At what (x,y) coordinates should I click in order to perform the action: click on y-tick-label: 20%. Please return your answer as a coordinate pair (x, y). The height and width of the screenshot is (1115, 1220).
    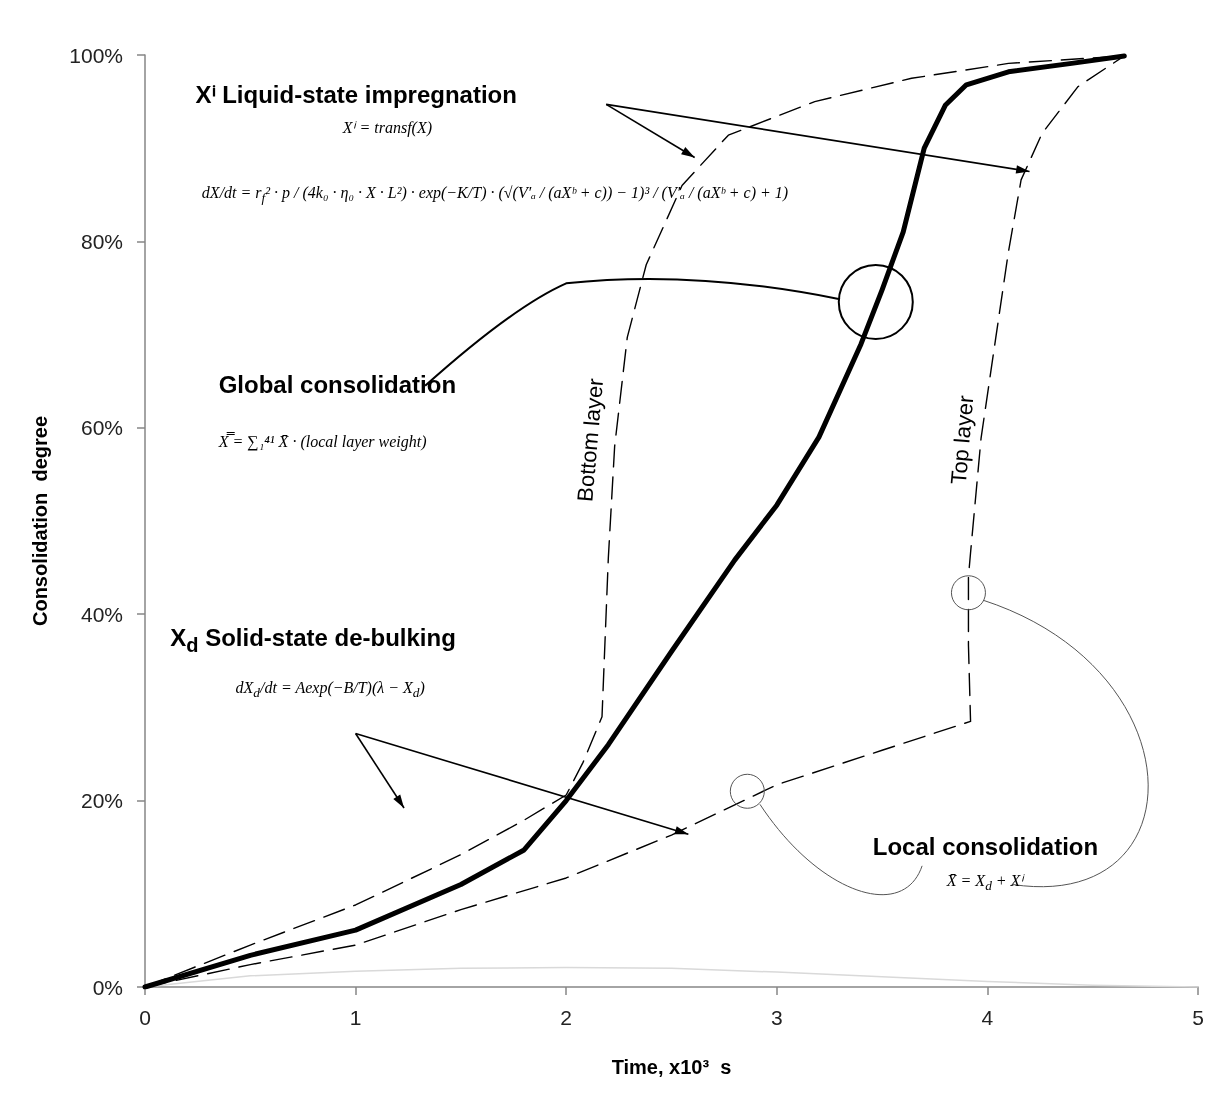
    Looking at the image, I should click on (101, 801).